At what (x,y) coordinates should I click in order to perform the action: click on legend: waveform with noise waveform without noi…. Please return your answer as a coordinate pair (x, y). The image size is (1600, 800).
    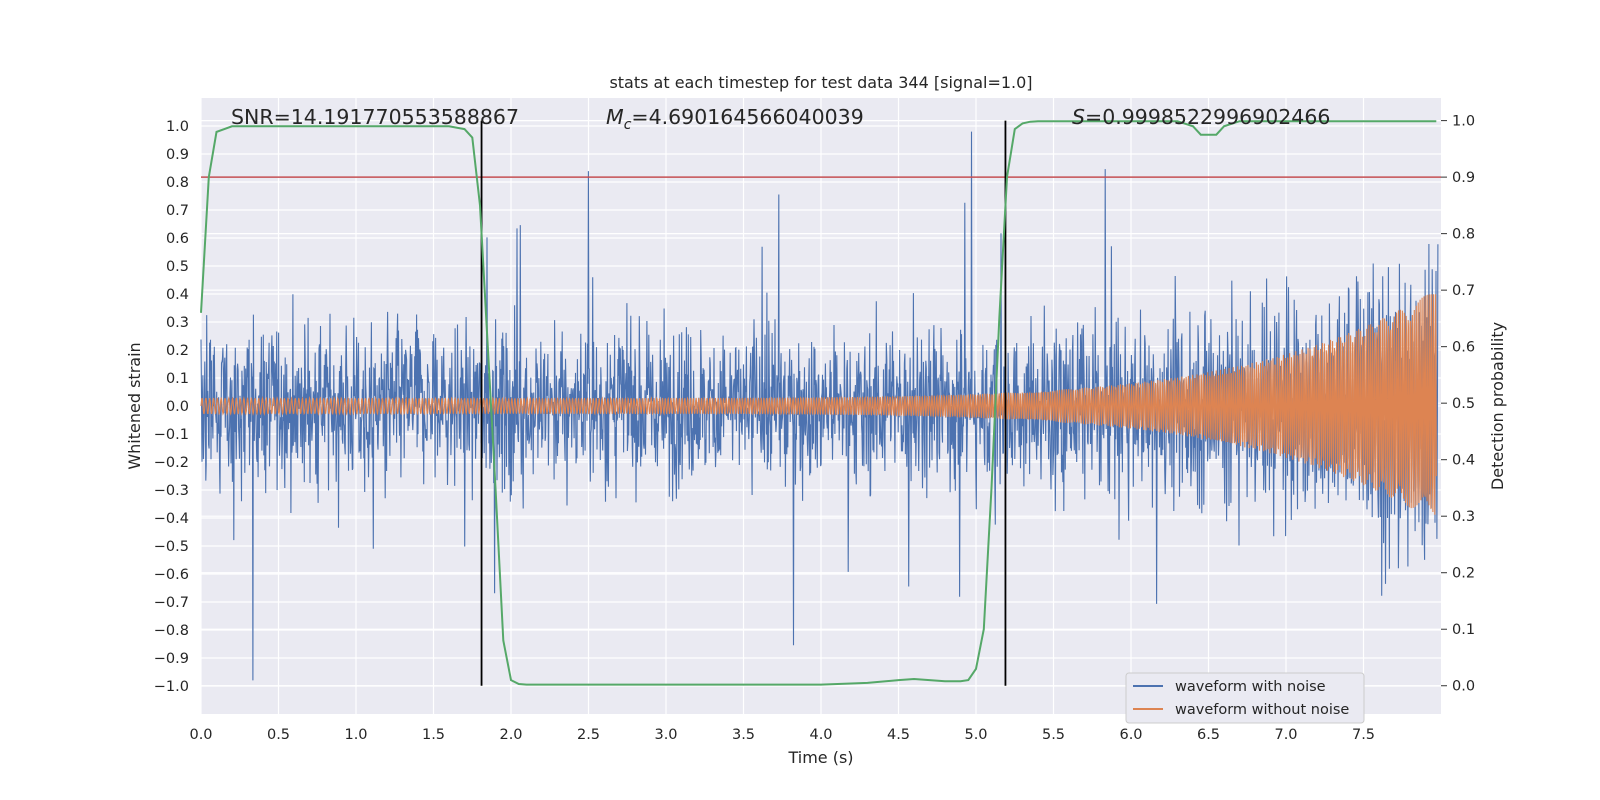
    Looking at the image, I should click on (1245, 698).